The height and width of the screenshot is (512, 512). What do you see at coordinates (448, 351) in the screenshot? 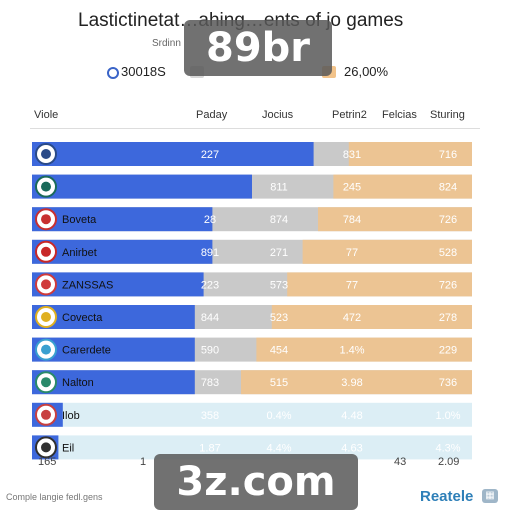
I see `data-label: 229` at bounding box center [448, 351].